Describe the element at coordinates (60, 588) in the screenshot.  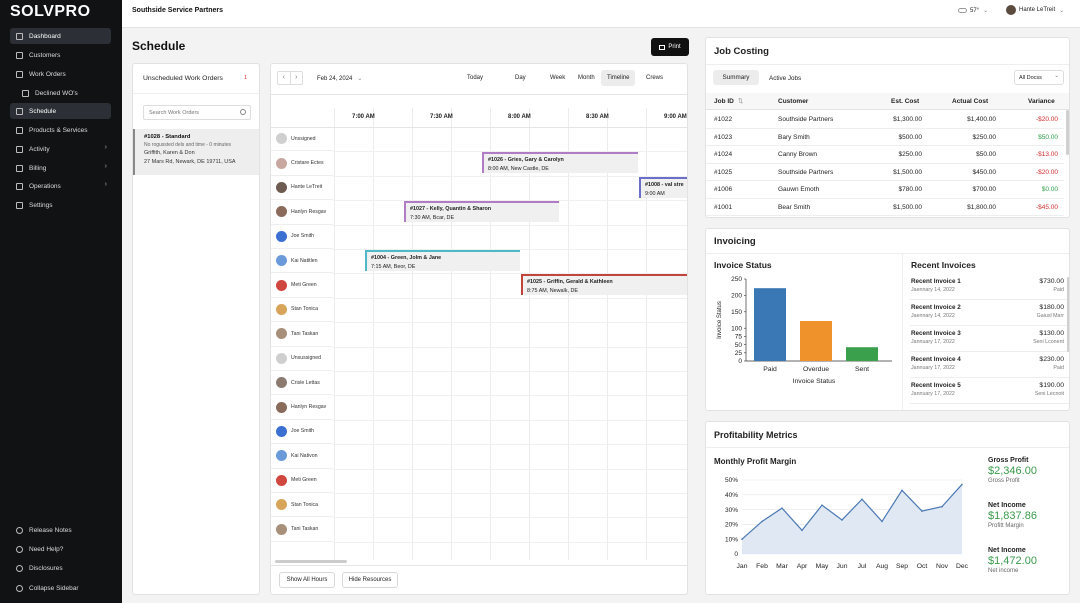
I see `sidebar-footer-collapse-sidebar: Collapse Sidebar` at that location.